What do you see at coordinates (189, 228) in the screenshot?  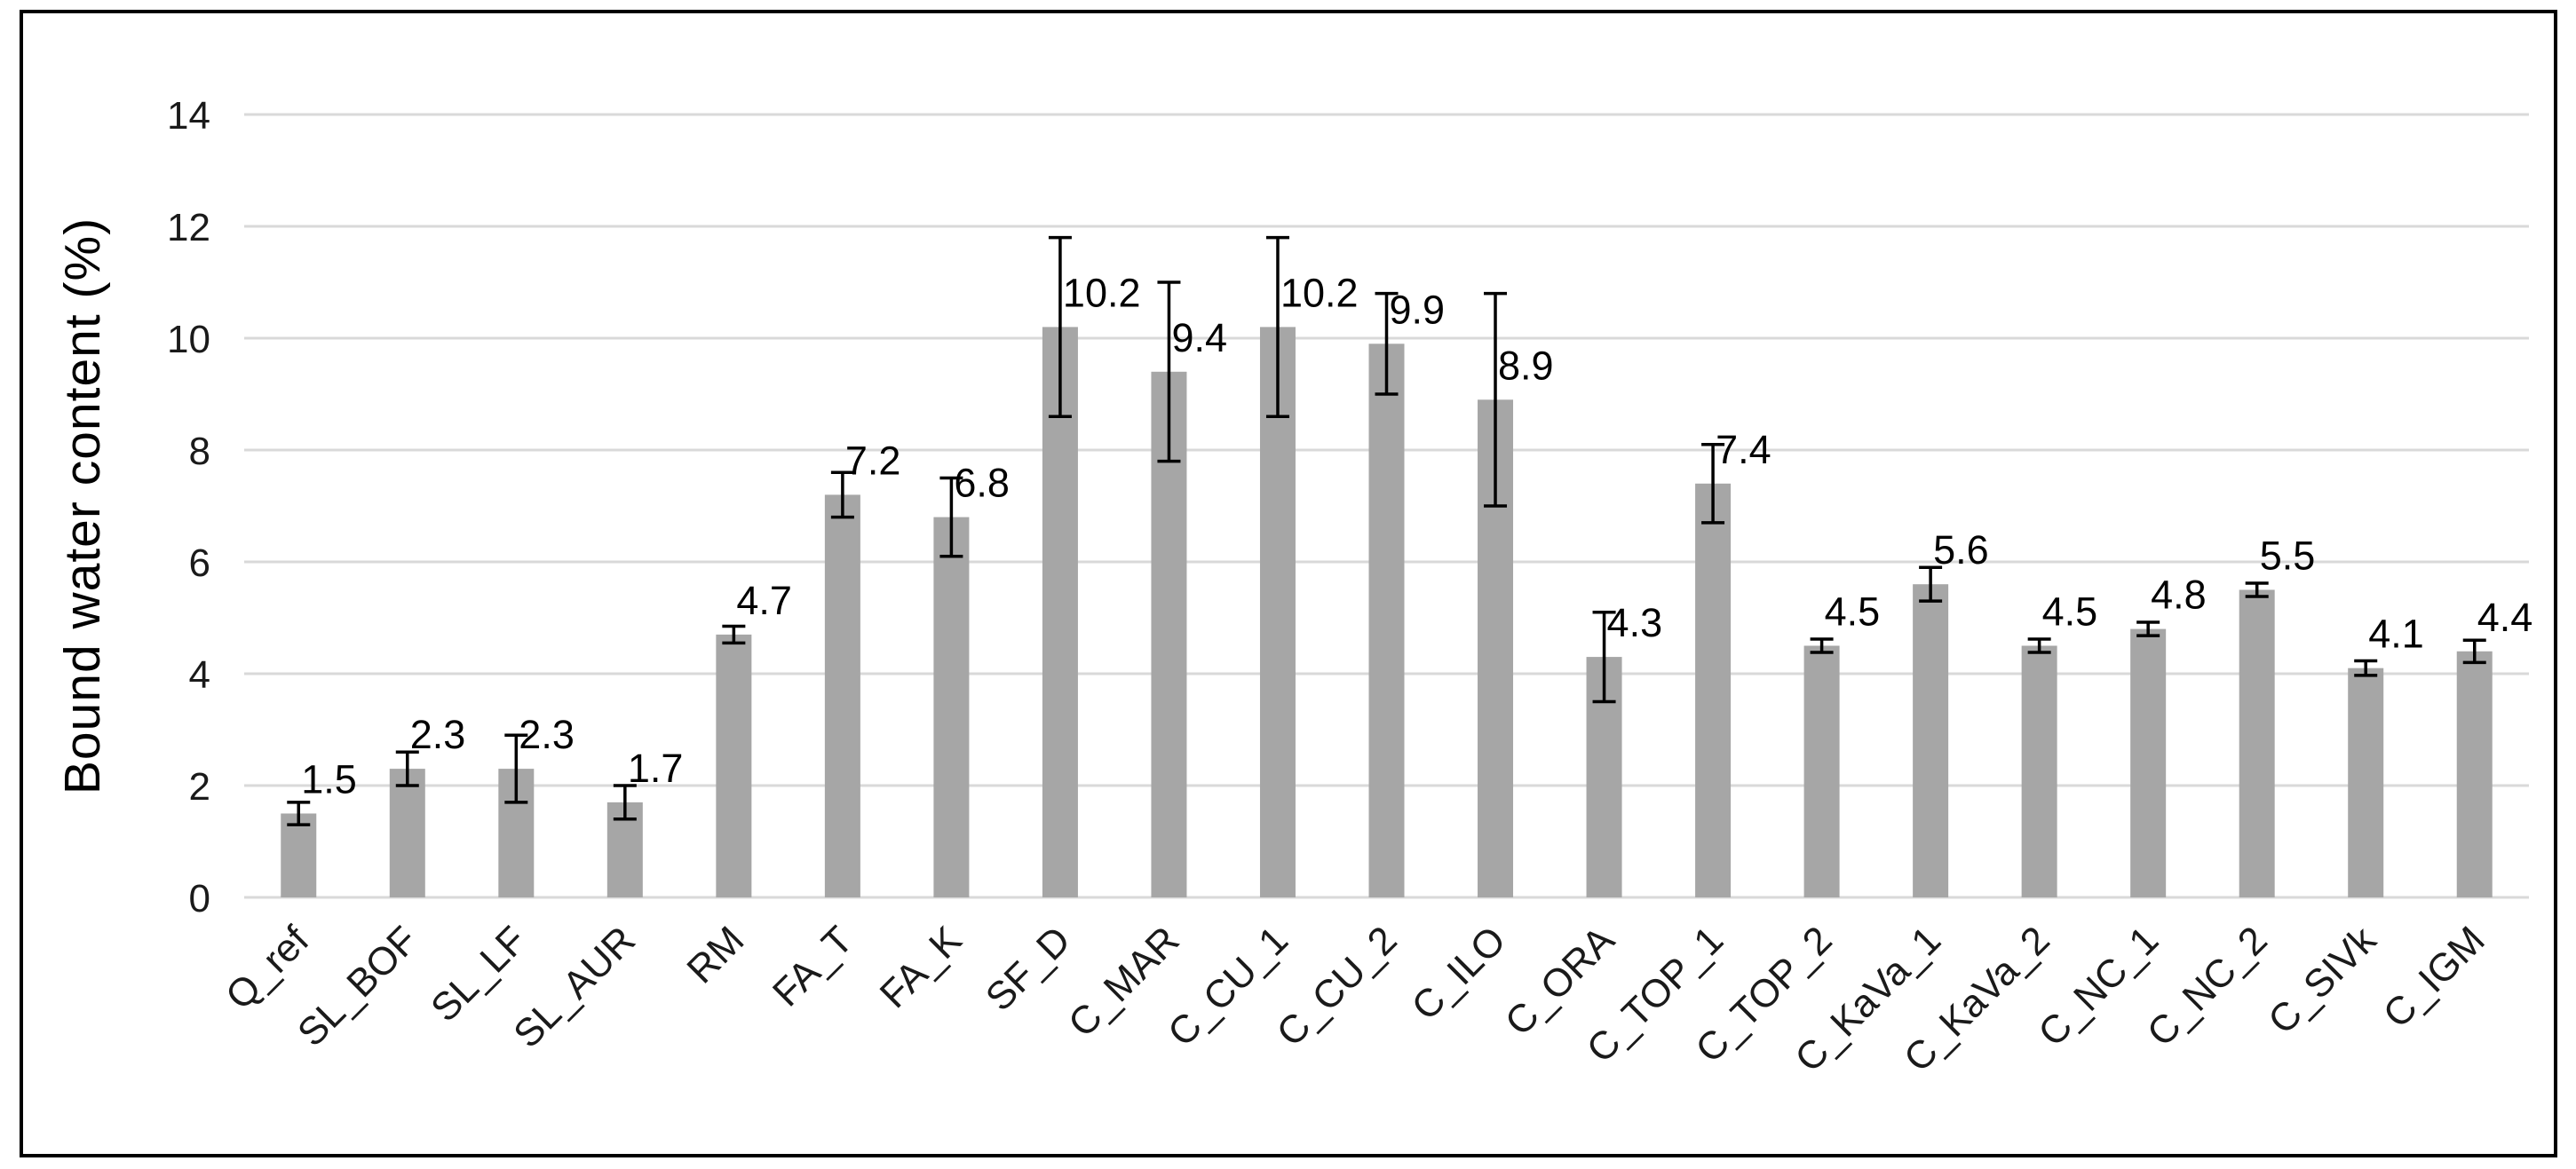 I see `y-tick-label-12: 12` at bounding box center [189, 228].